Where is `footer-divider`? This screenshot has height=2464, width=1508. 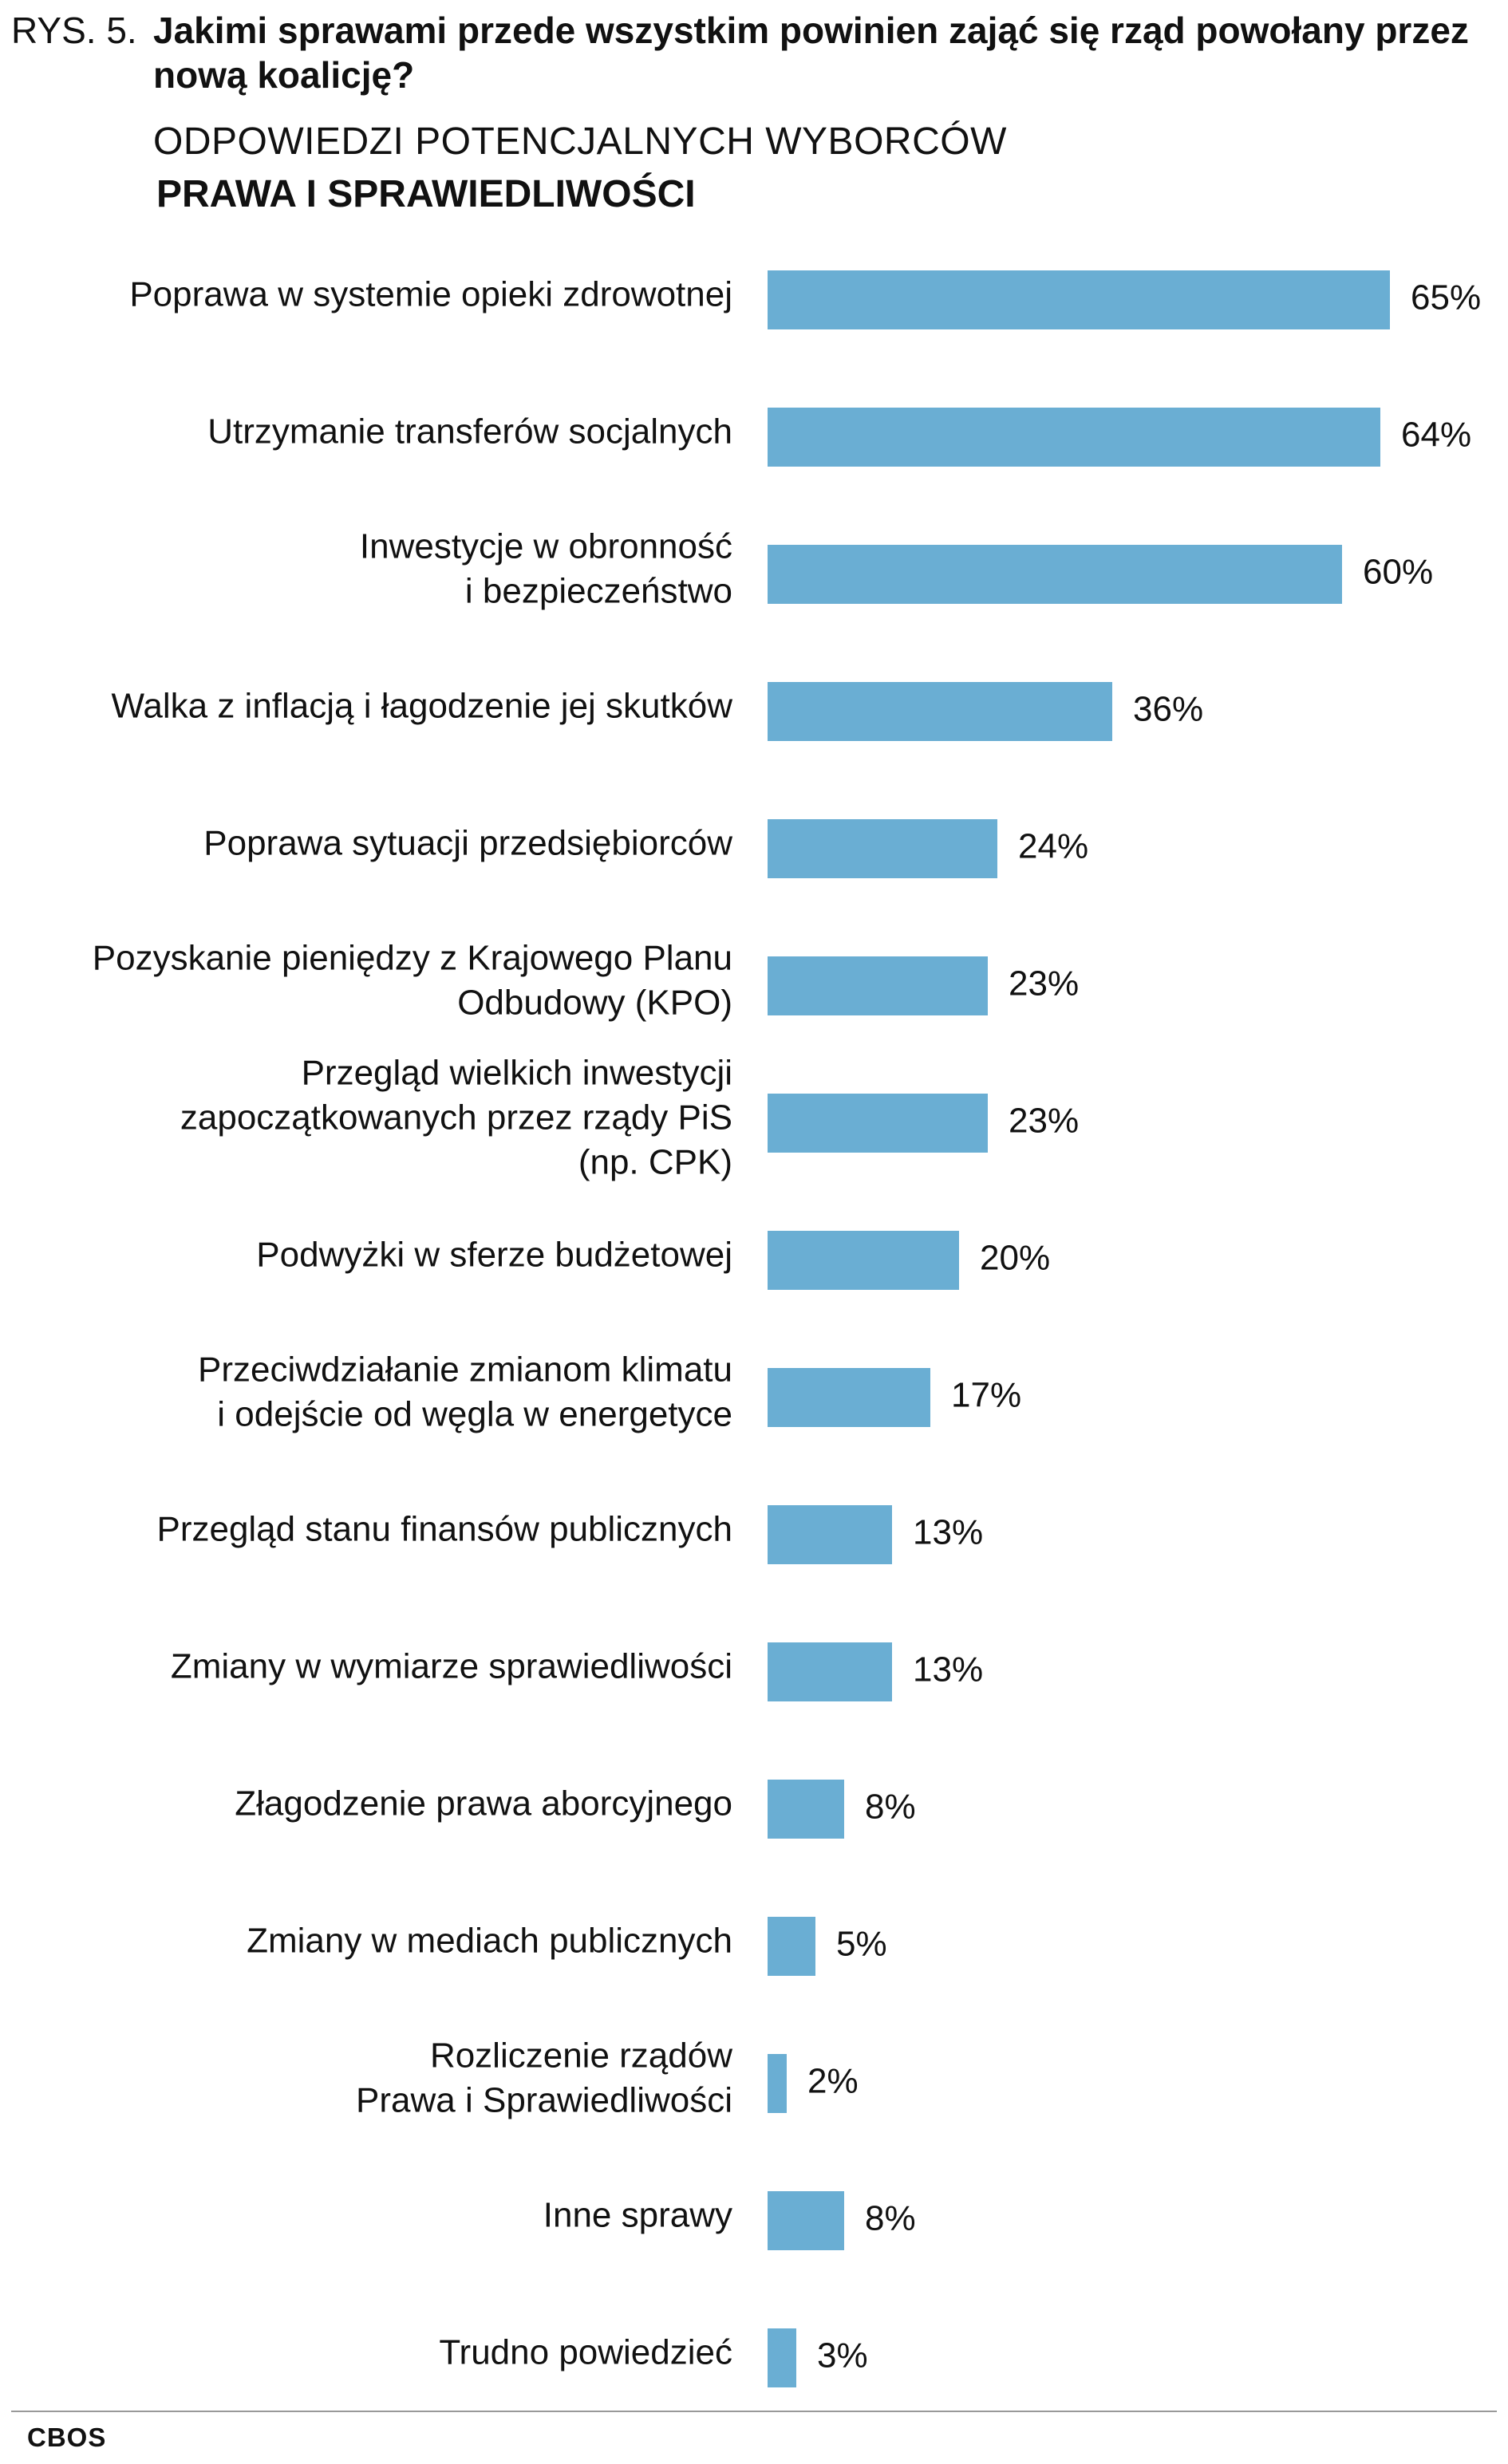
footer-divider is located at coordinates (754, 2411).